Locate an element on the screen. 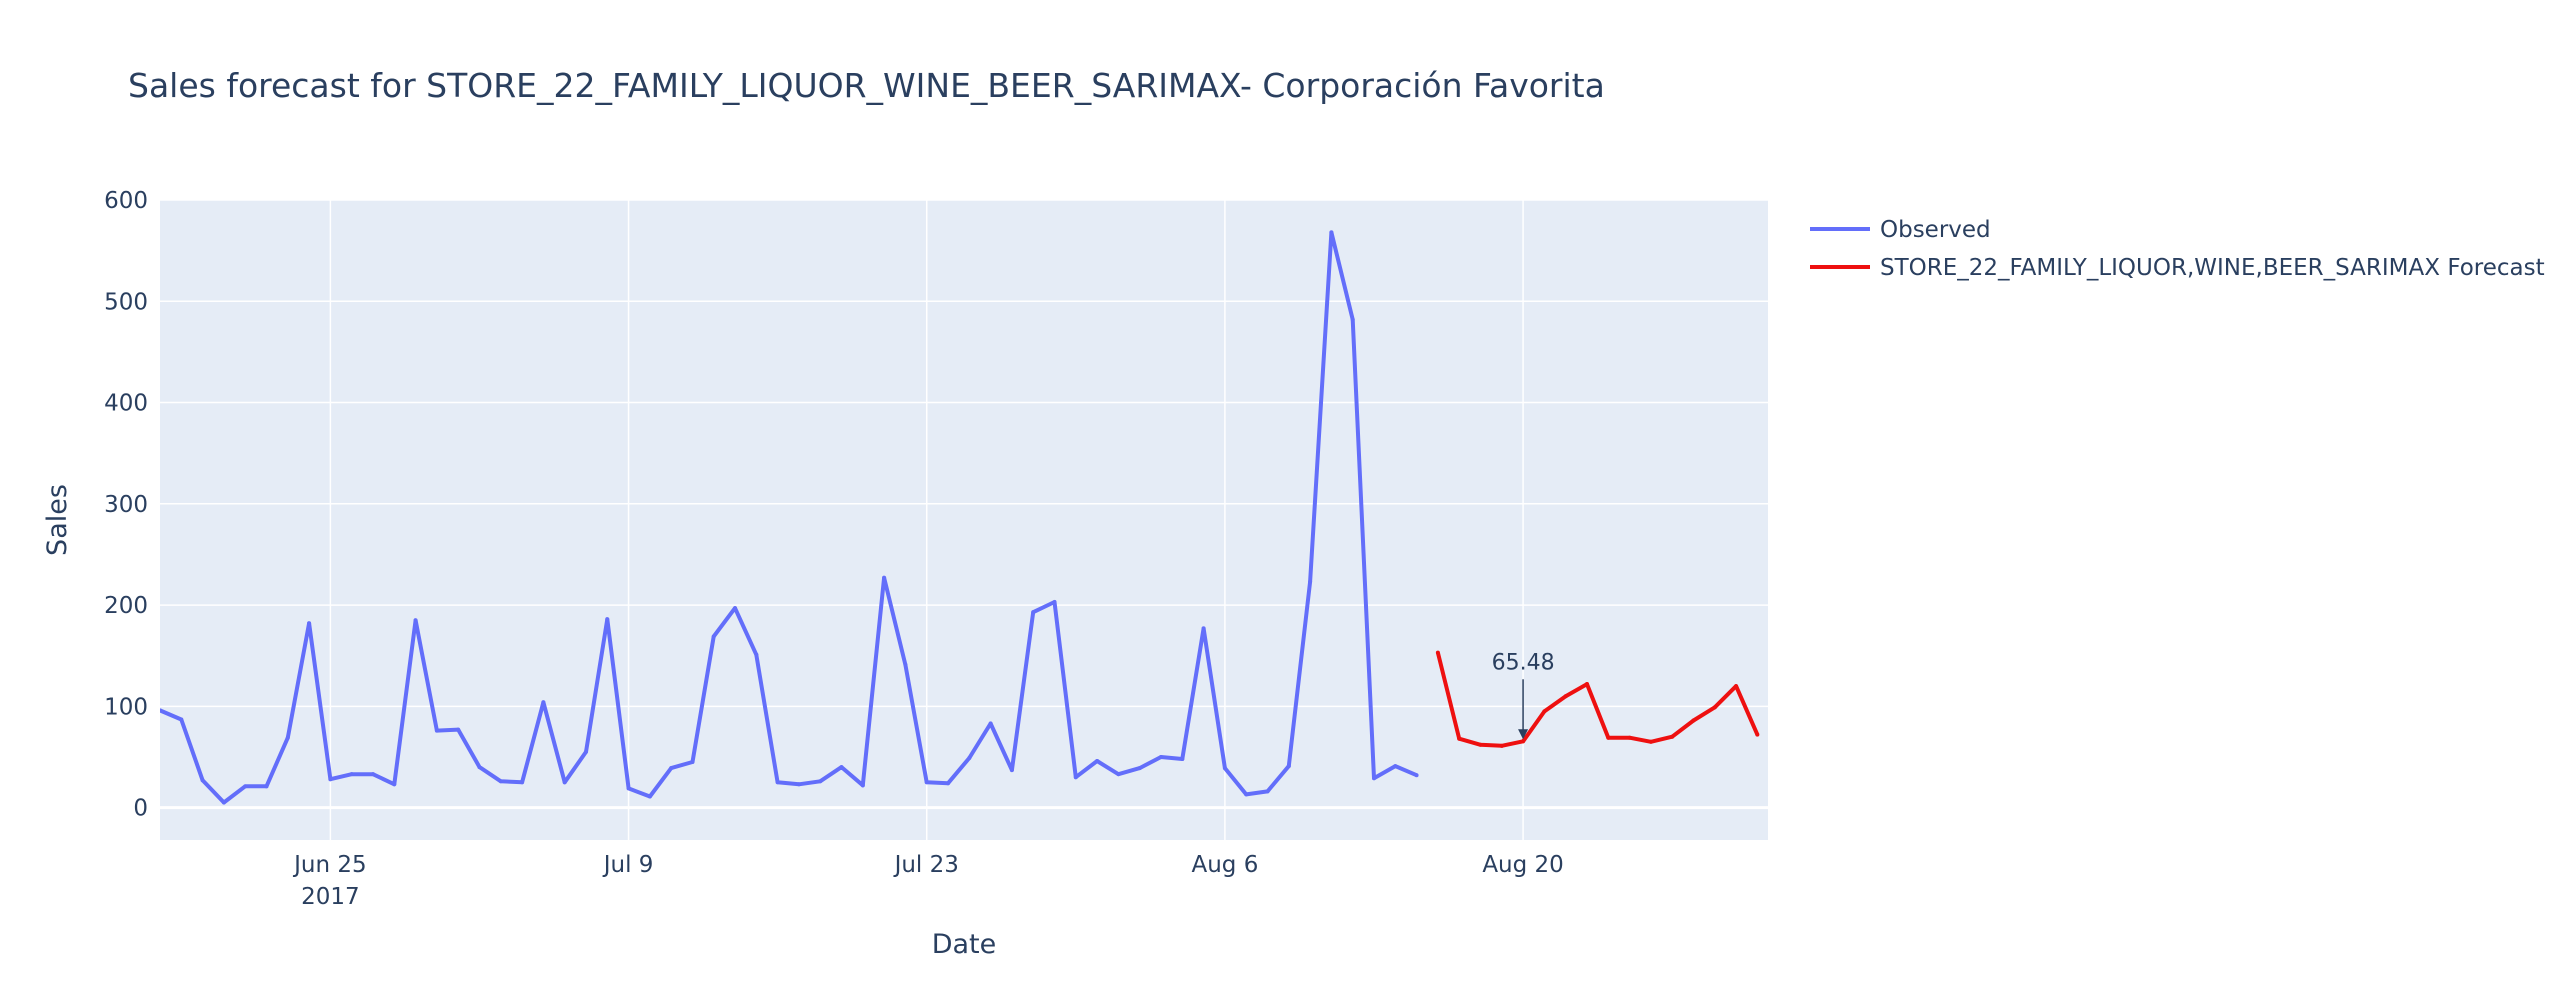 The image size is (2560, 1000). legend-item: Observed is located at coordinates (1900, 230).